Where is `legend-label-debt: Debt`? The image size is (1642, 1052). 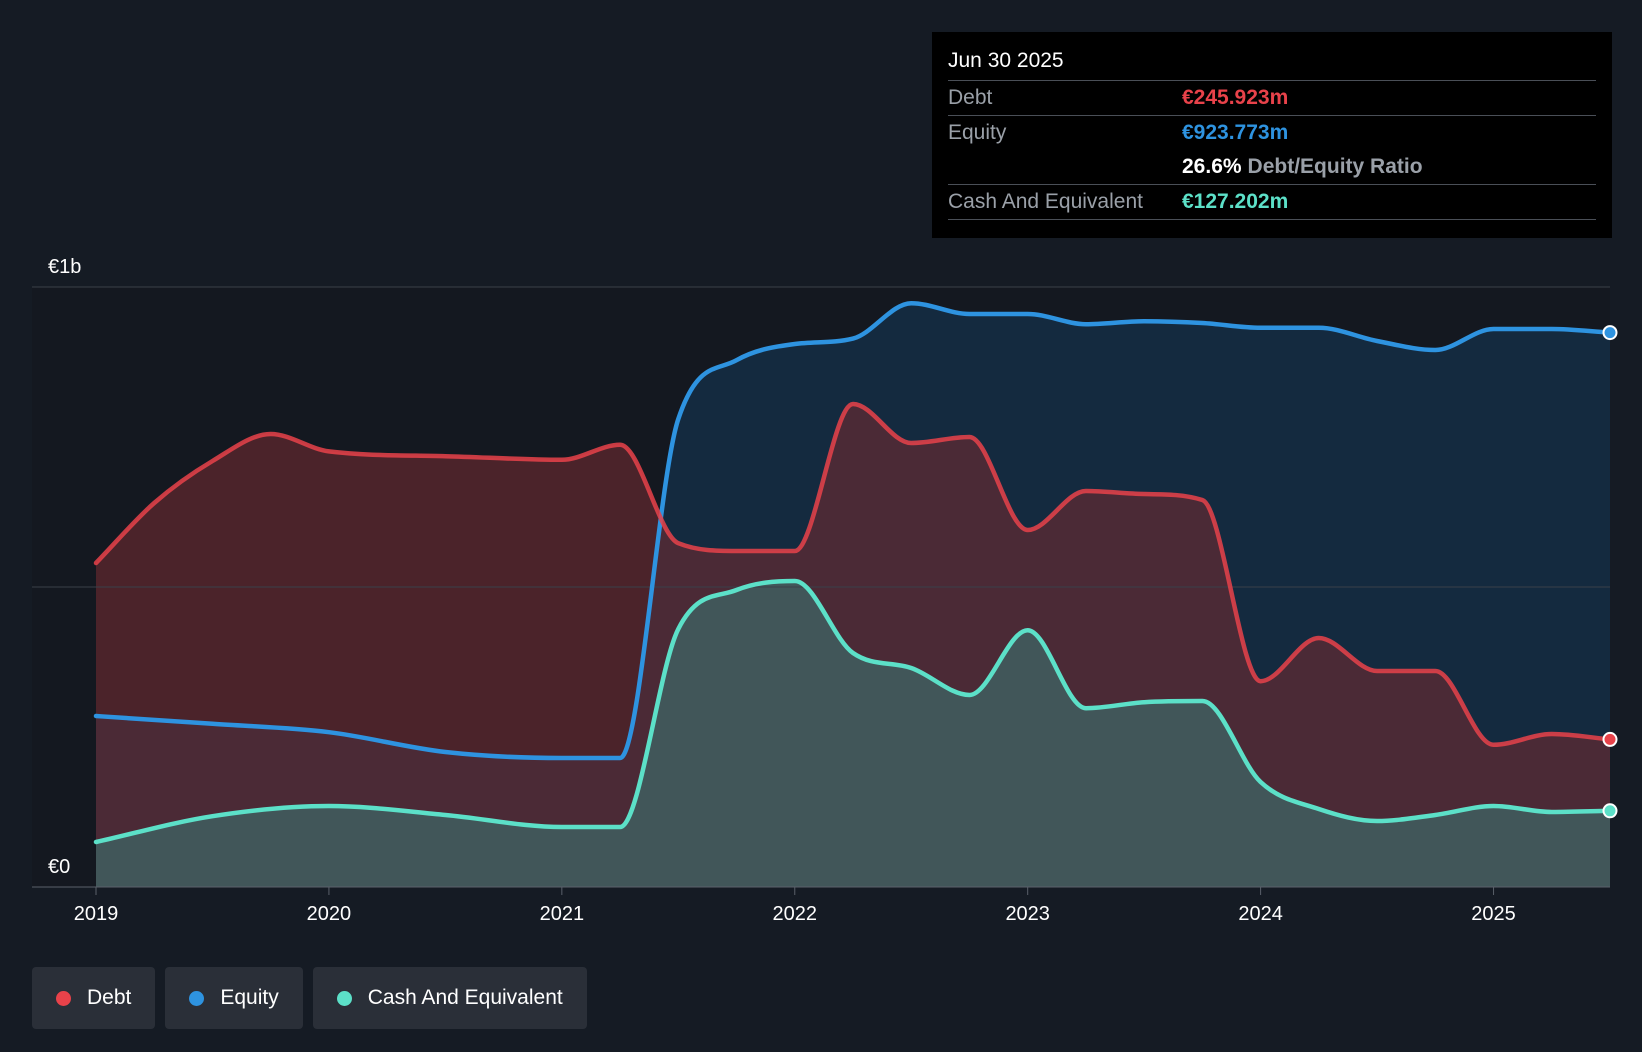
legend-label-debt: Debt is located at coordinates (109, 997).